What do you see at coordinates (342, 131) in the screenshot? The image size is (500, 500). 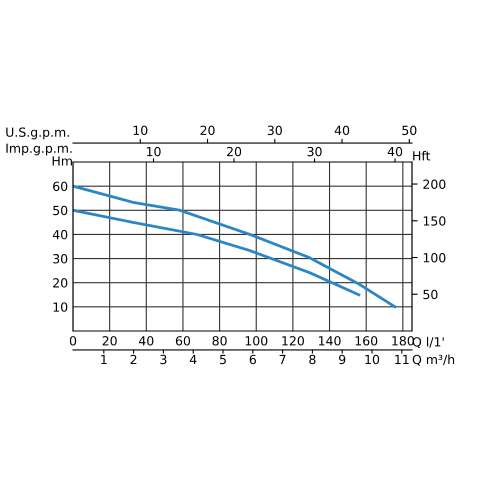 I see `x2-tick-label: 40` at bounding box center [342, 131].